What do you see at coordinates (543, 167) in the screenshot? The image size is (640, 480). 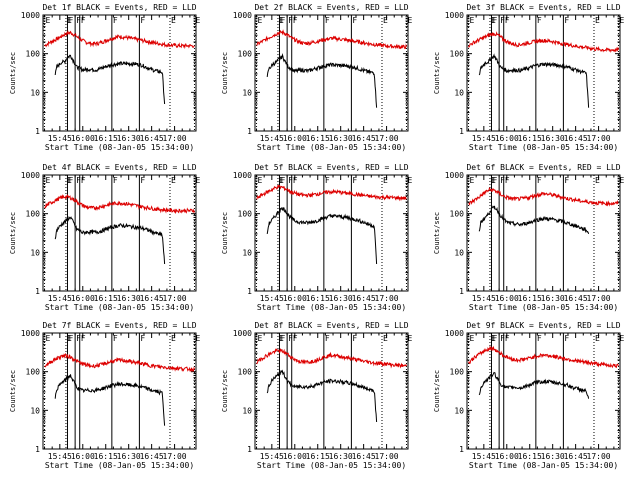 I see `panel-title: Det 6f BLACK = Events, RED = LLD` at bounding box center [543, 167].